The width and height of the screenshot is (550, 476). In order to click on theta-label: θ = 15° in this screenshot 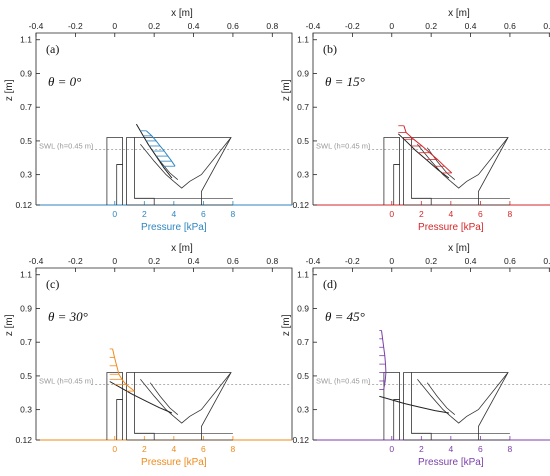, I will do `click(345, 81)`.